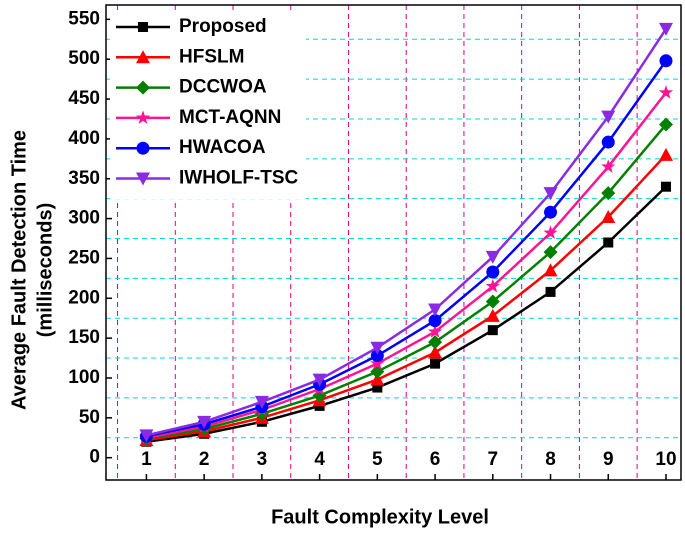 The width and height of the screenshot is (685, 535). I want to click on x-tick-label: 4, so click(319, 459).